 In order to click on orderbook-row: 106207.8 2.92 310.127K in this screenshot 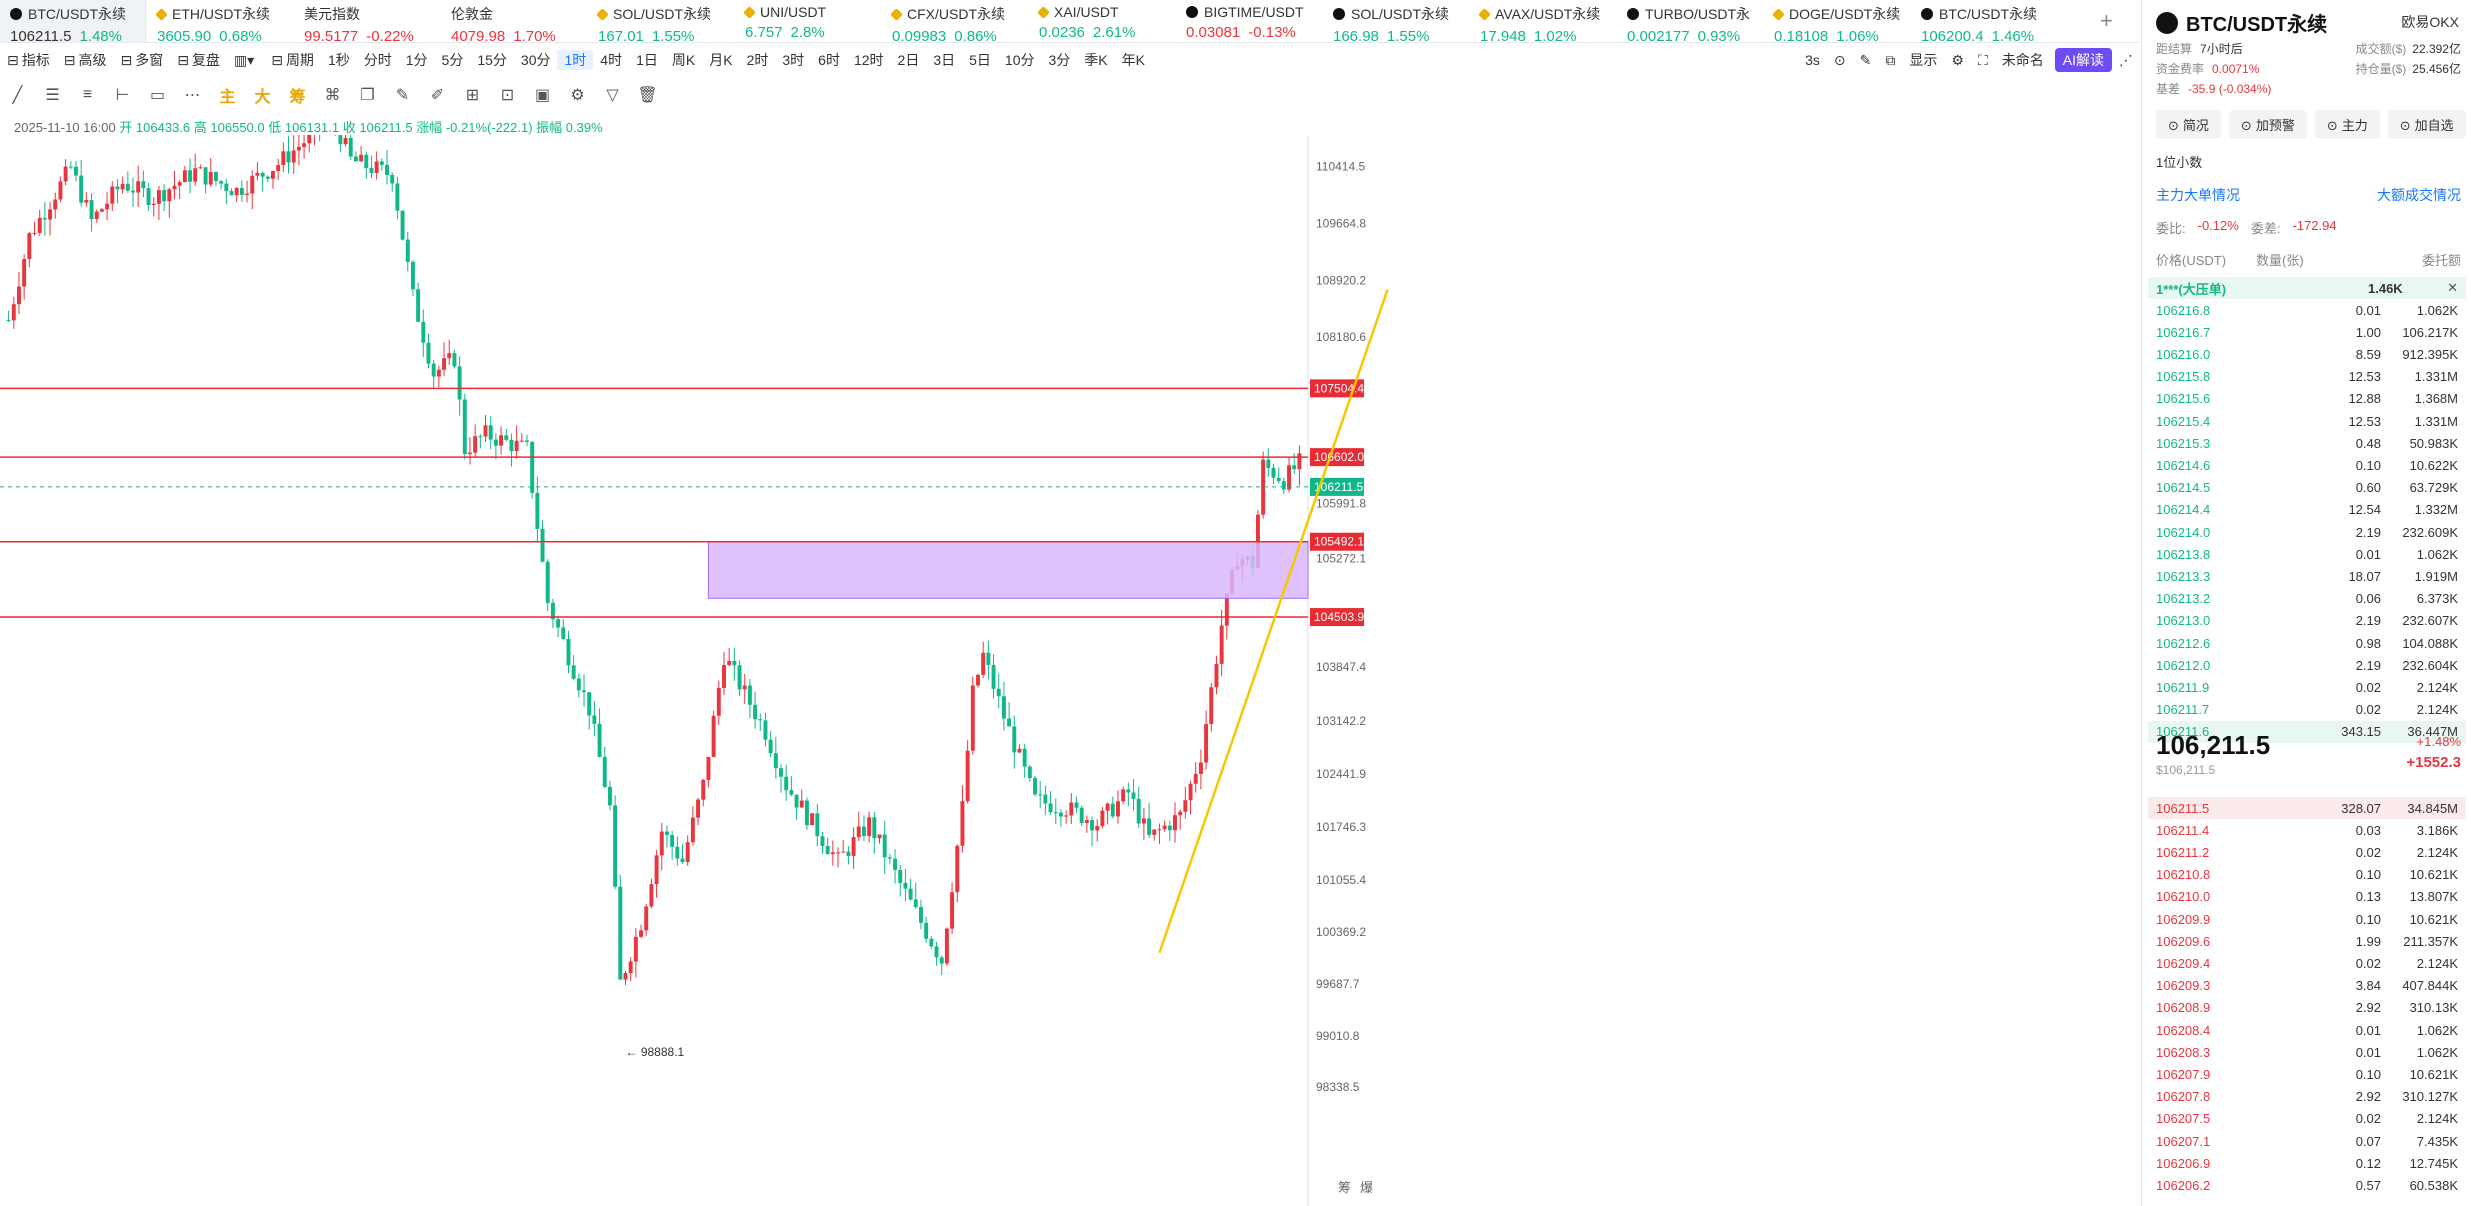, I will do `click(2307, 1097)`.